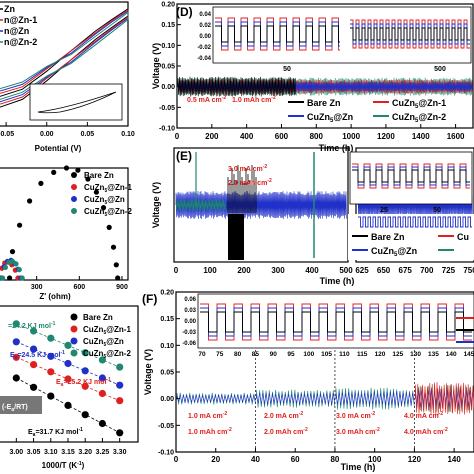 Image resolution: width=474 pixels, height=474 pixels. Describe the element at coordinates (190, 311) in the screenshot. I see `panel-f-inset-y-tick-2: 0.03` at that location.